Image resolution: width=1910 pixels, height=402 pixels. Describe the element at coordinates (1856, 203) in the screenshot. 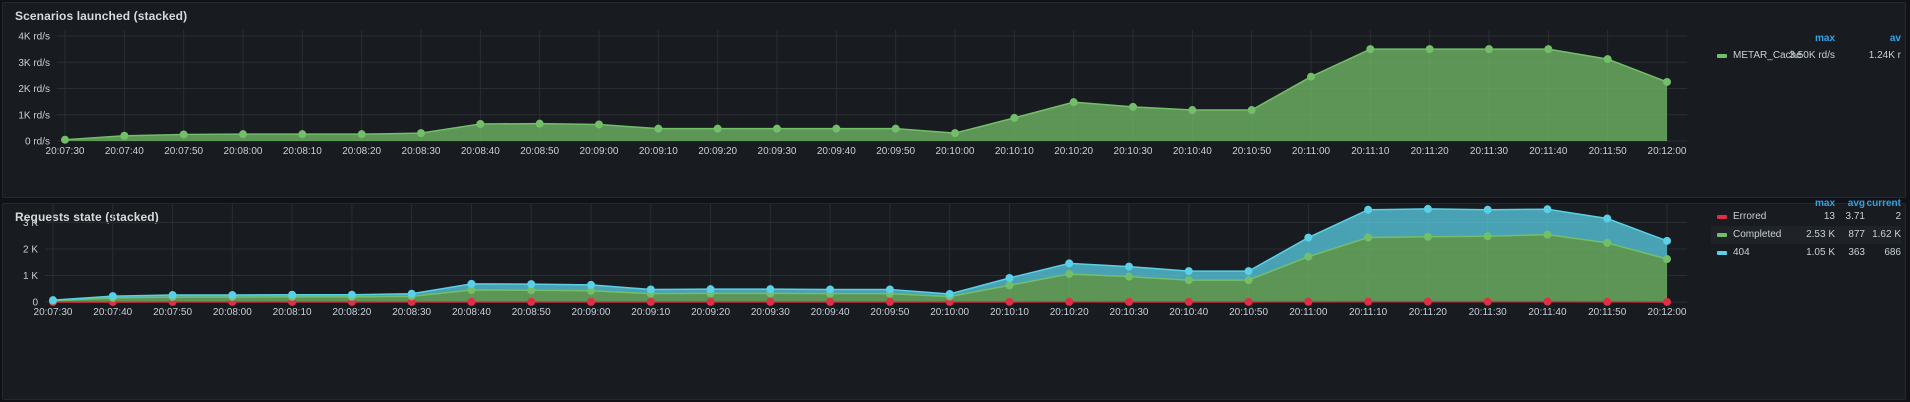

I see `legend-column-header: avg` at that location.